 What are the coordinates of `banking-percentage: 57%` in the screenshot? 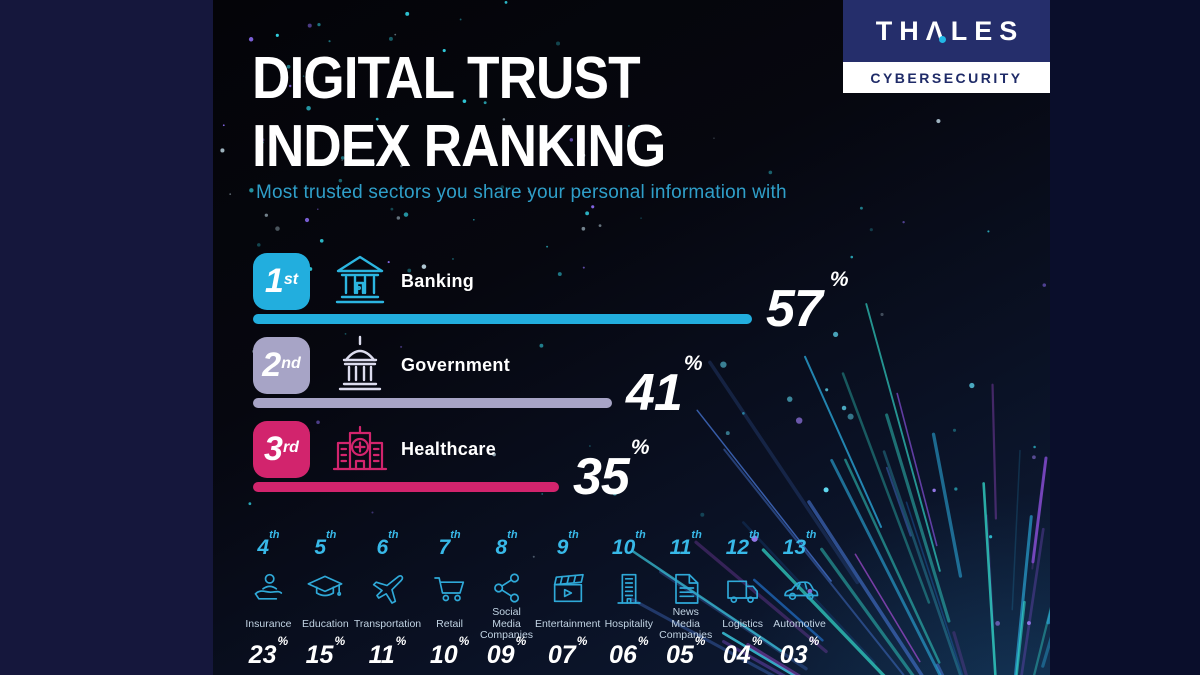 It's located at (807, 303).